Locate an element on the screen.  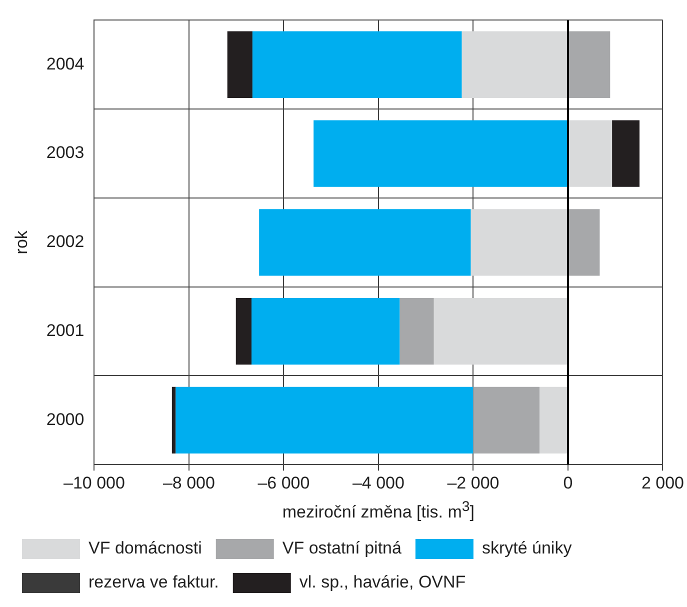
legend-label: VF ostatní pitná is located at coordinates (342, 548).